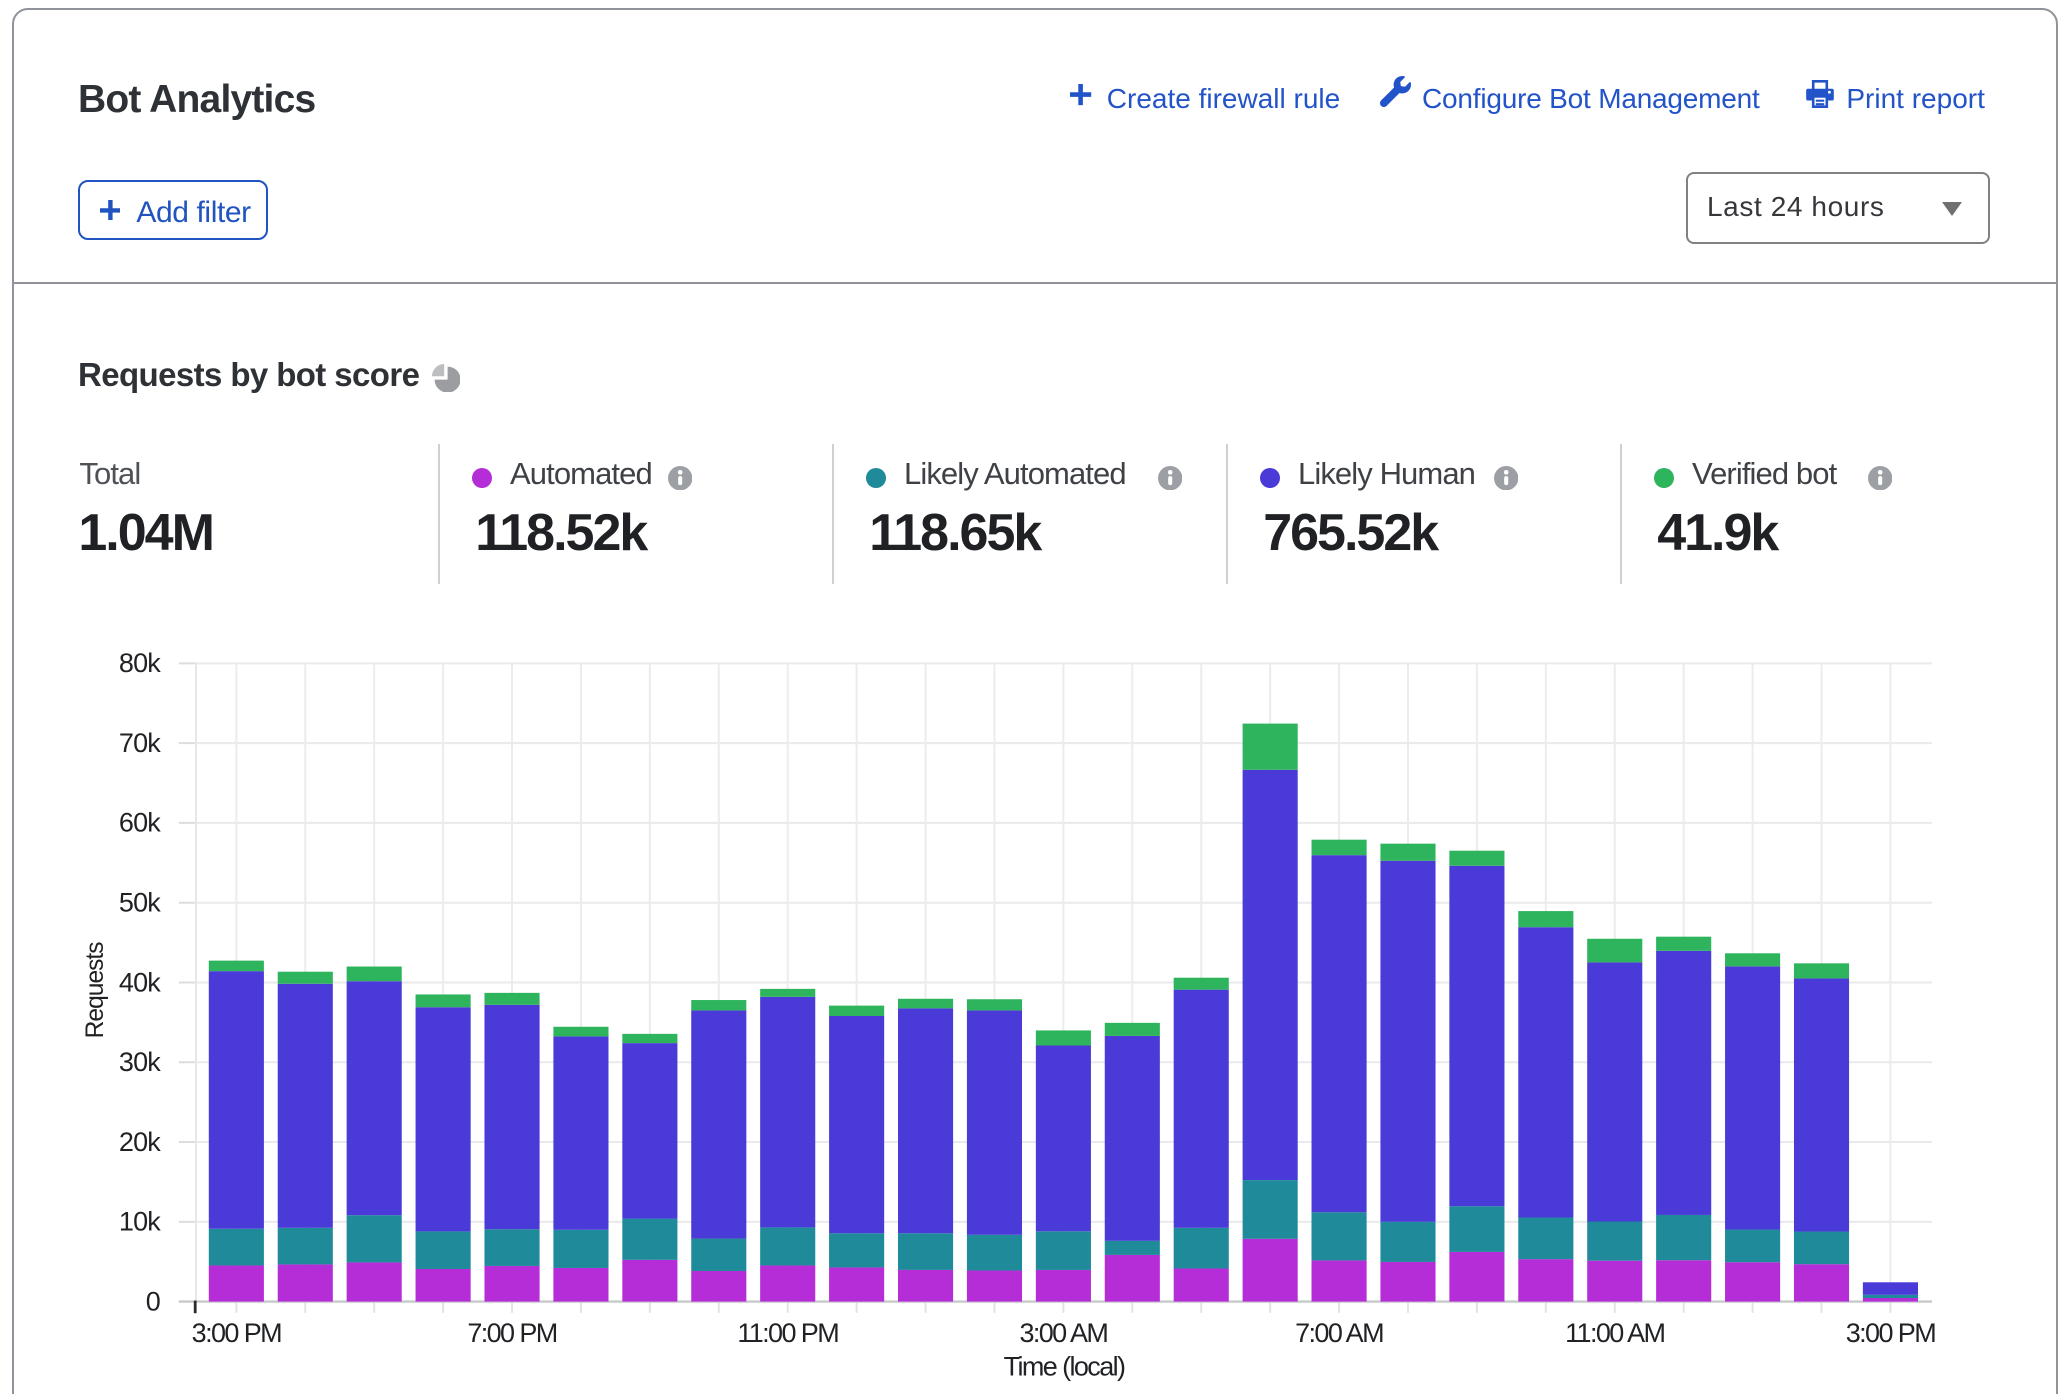 The height and width of the screenshot is (1394, 2070). I want to click on svg-text: Time (local), so click(1064, 1366).